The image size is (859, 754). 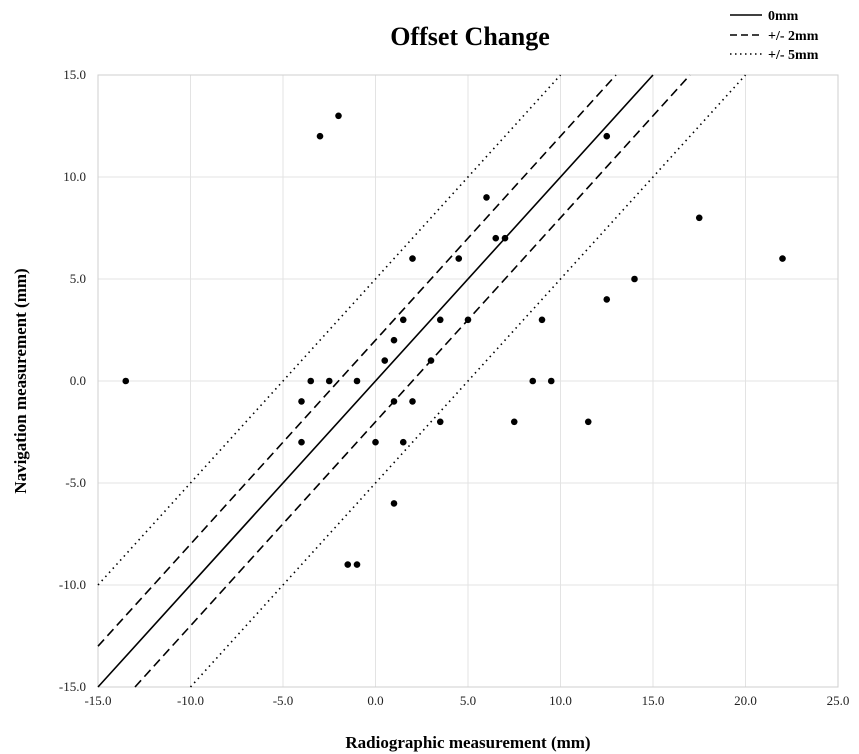 What do you see at coordinates (783, 16) in the screenshot?
I see `legend-label-0mm: 0mm` at bounding box center [783, 16].